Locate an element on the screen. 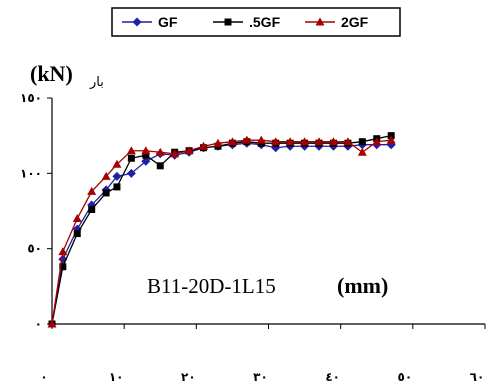 The width and height of the screenshot is (490, 392). legend-label: 2GF is located at coordinates (355, 22).